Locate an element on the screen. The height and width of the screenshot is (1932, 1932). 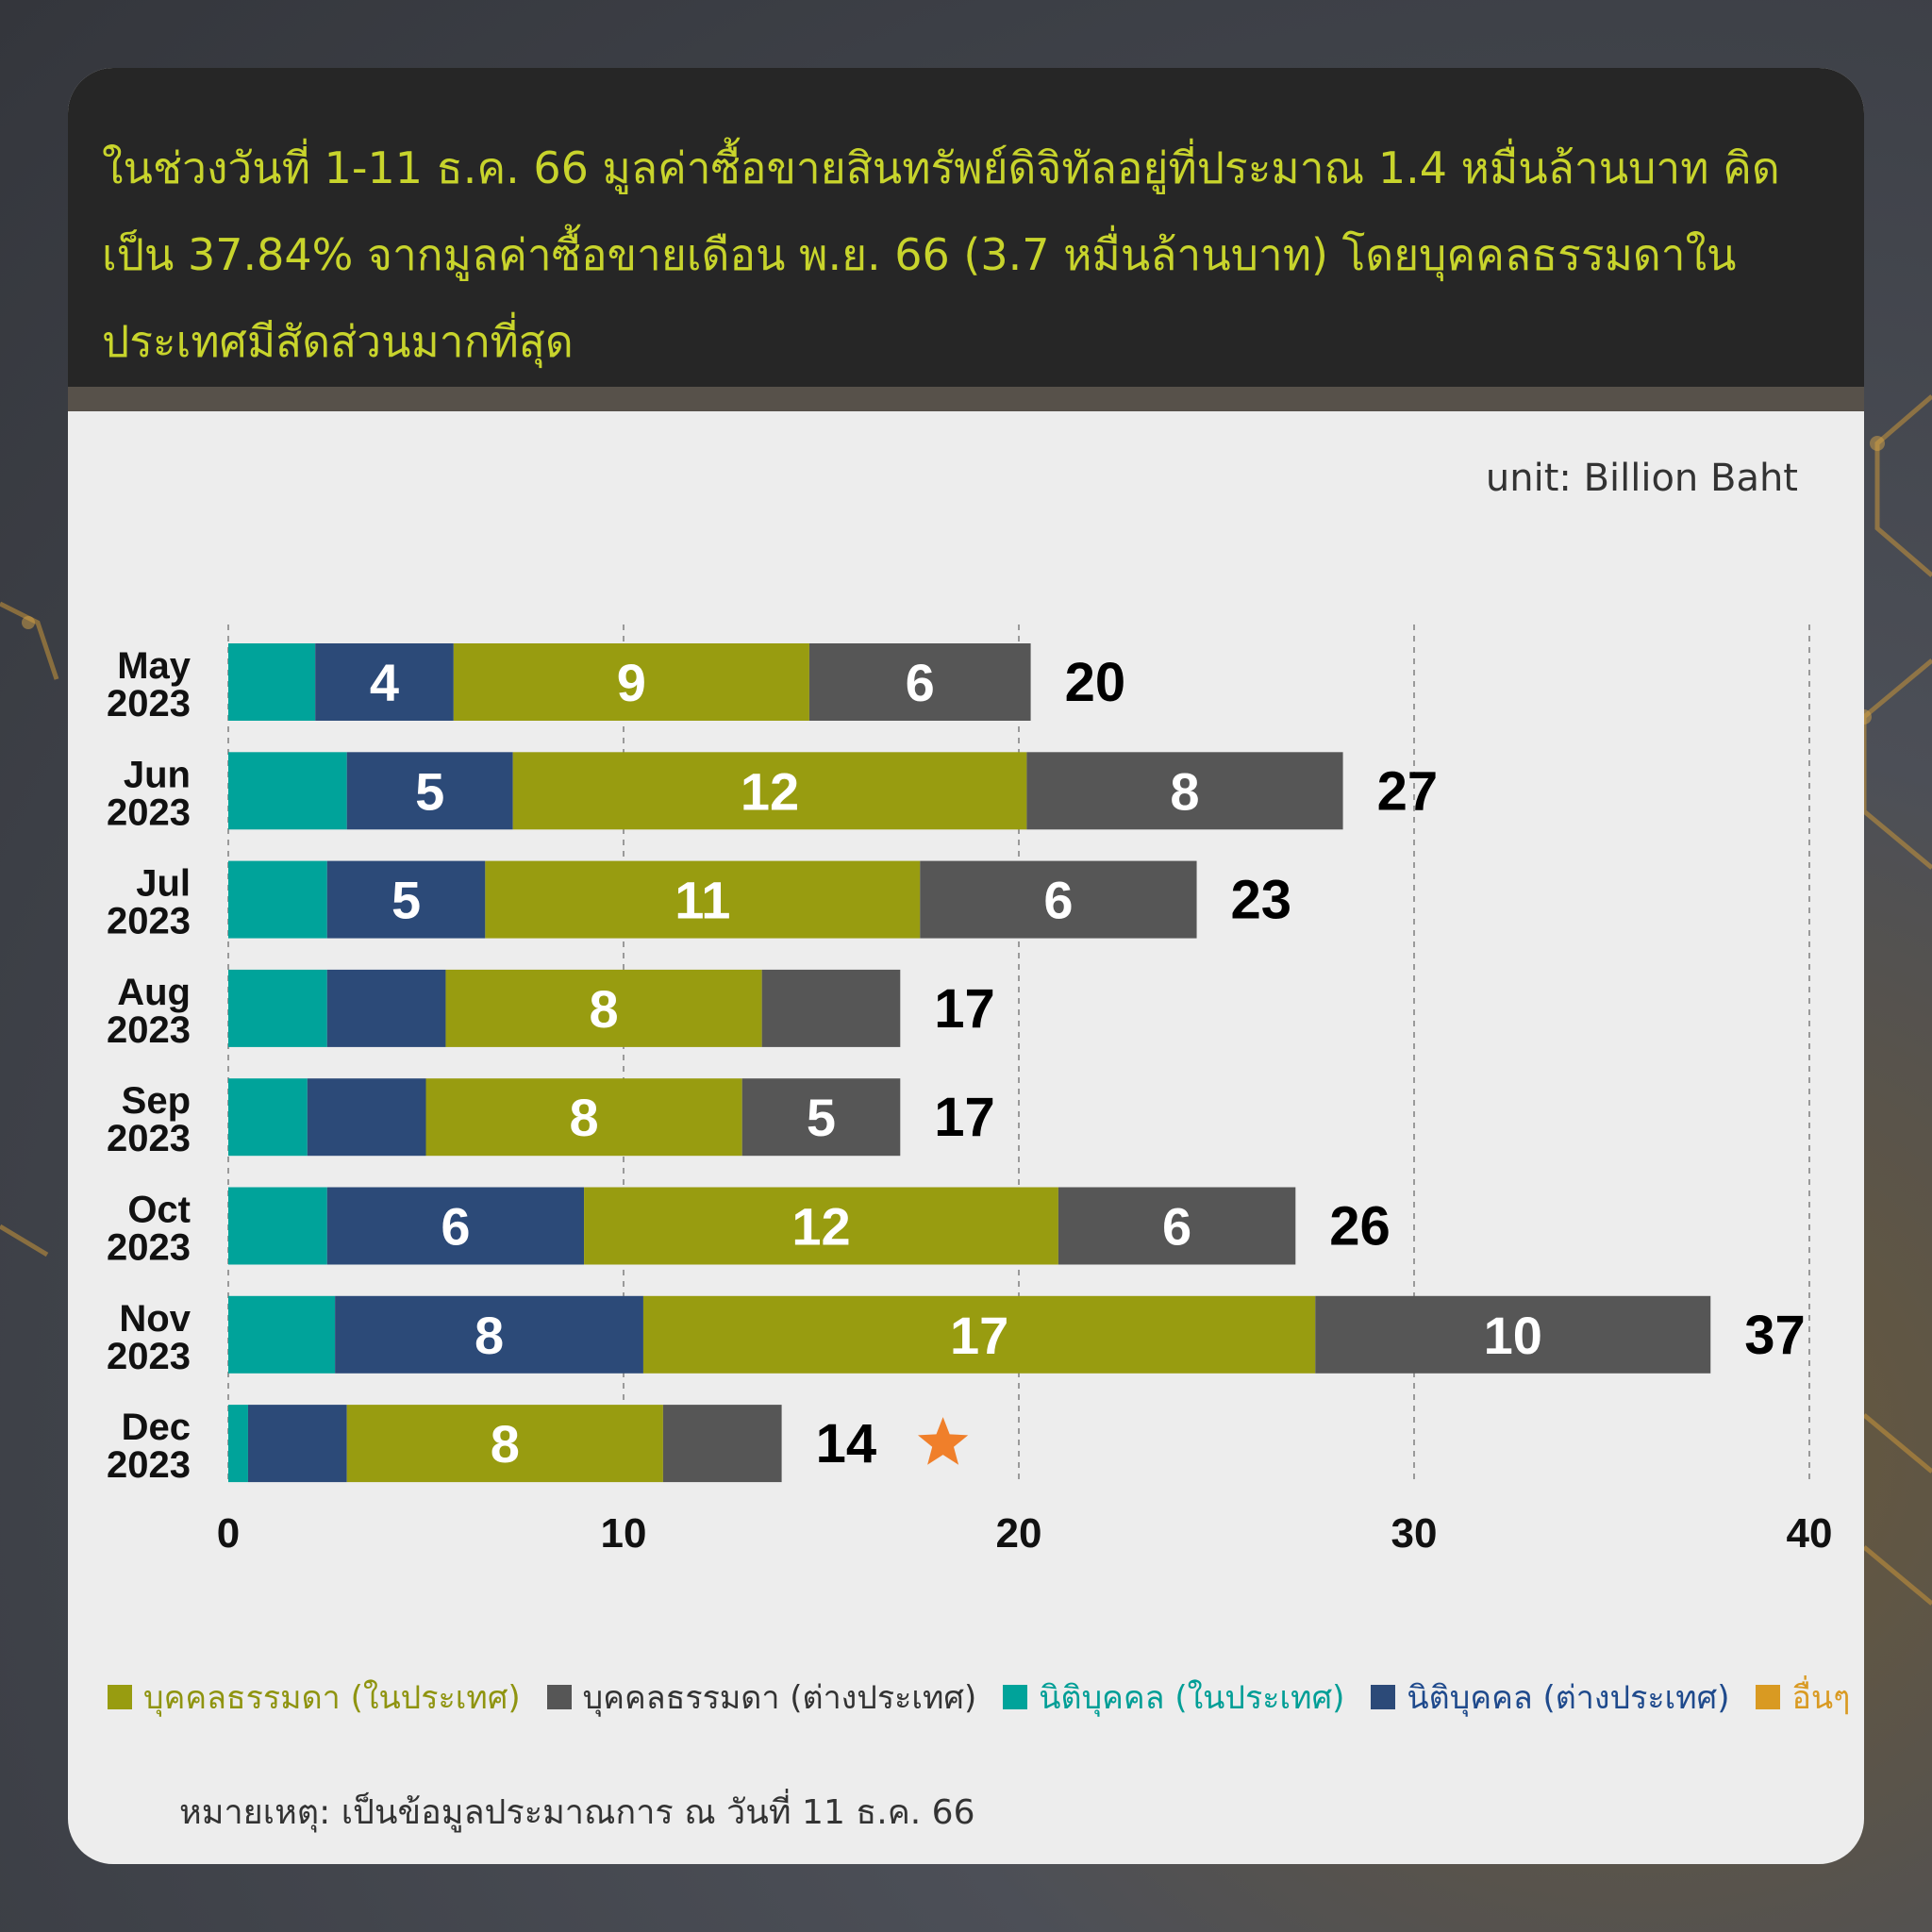
legend-item-juristic-foreign: นิติบุคคล (ต่างประเทศ) is located at coordinates (1550, 1697).